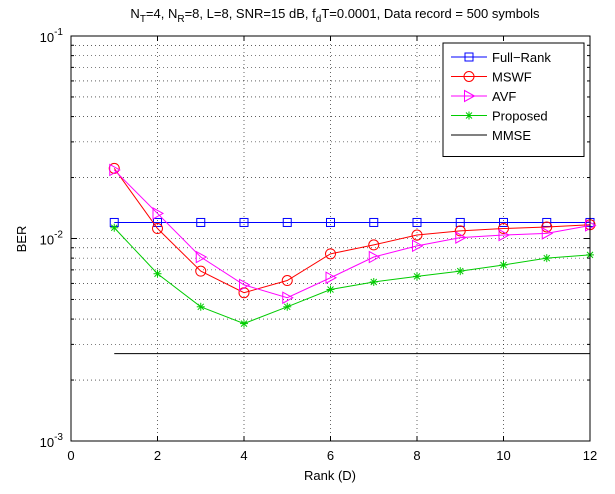 The width and height of the screenshot is (615, 494). I want to click on chart-title-part: T, so click(143, 19).